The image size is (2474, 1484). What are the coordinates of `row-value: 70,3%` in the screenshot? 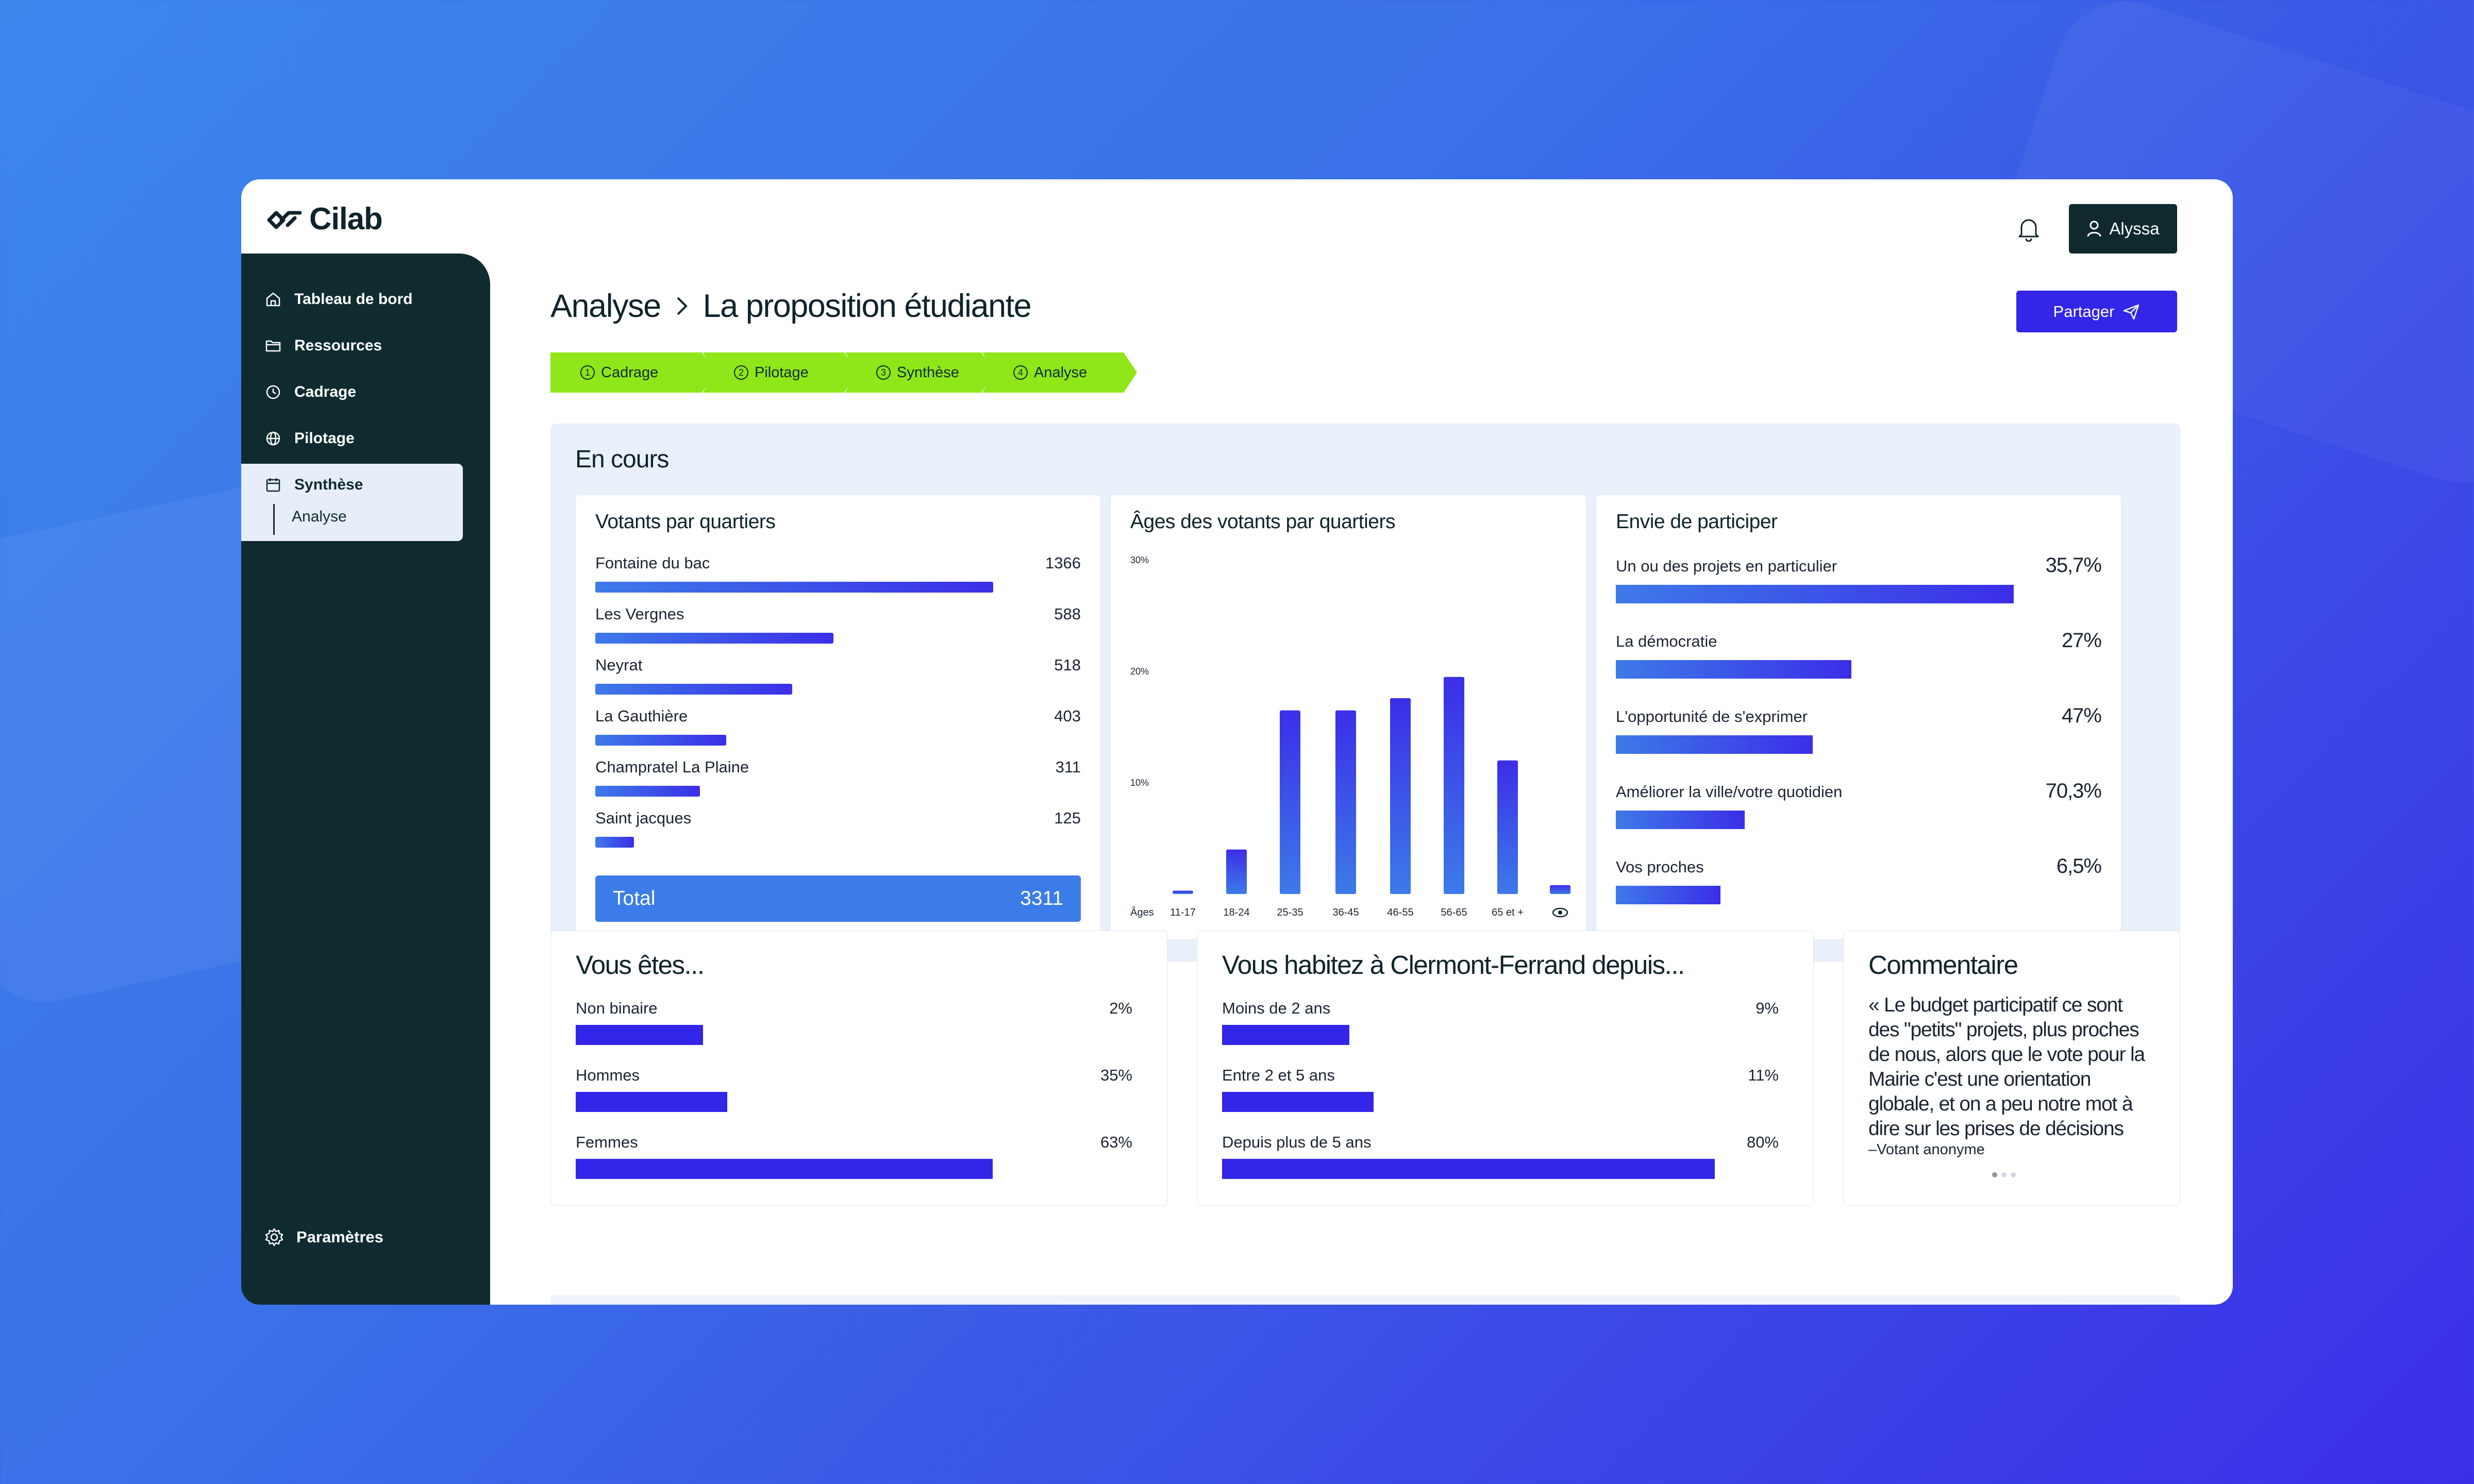 It's located at (2073, 791).